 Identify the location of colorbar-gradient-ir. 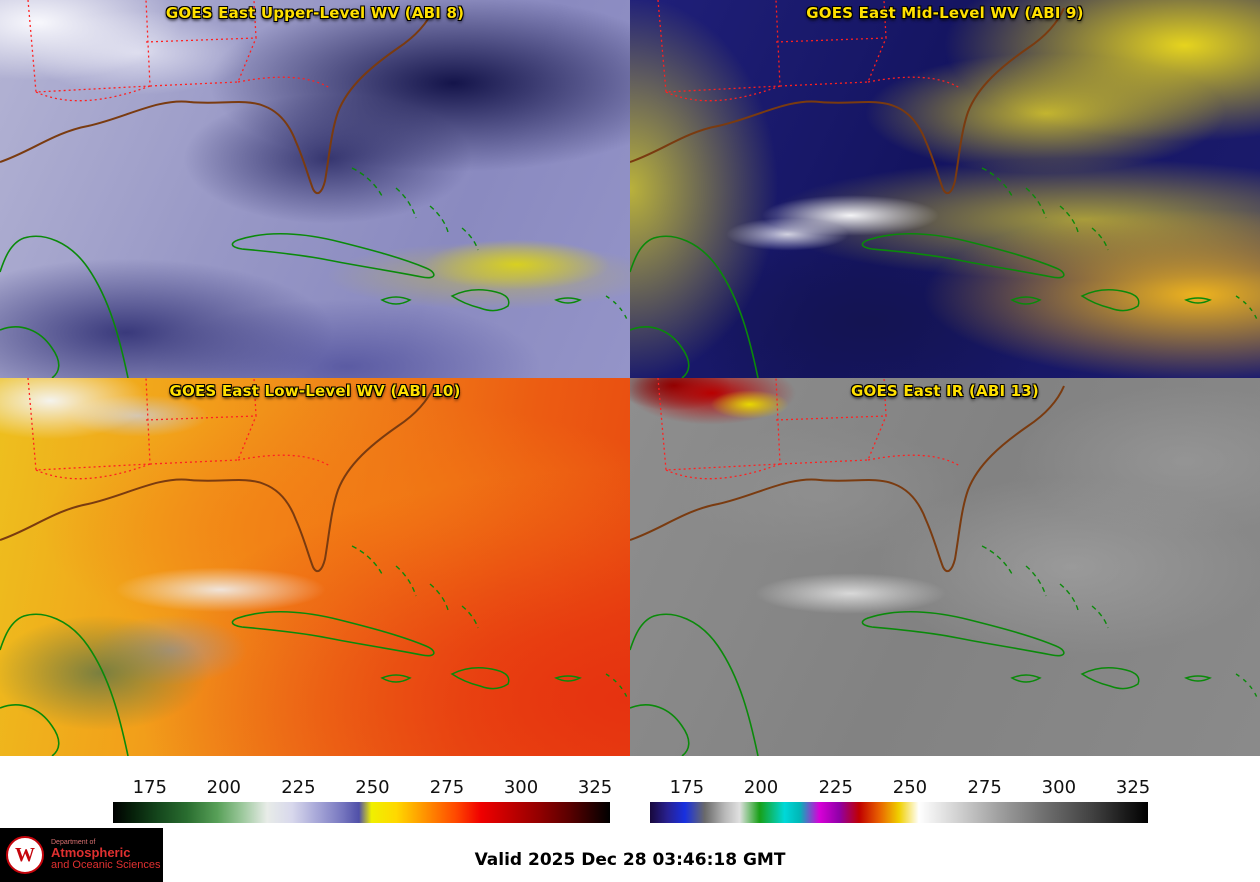
(899, 812).